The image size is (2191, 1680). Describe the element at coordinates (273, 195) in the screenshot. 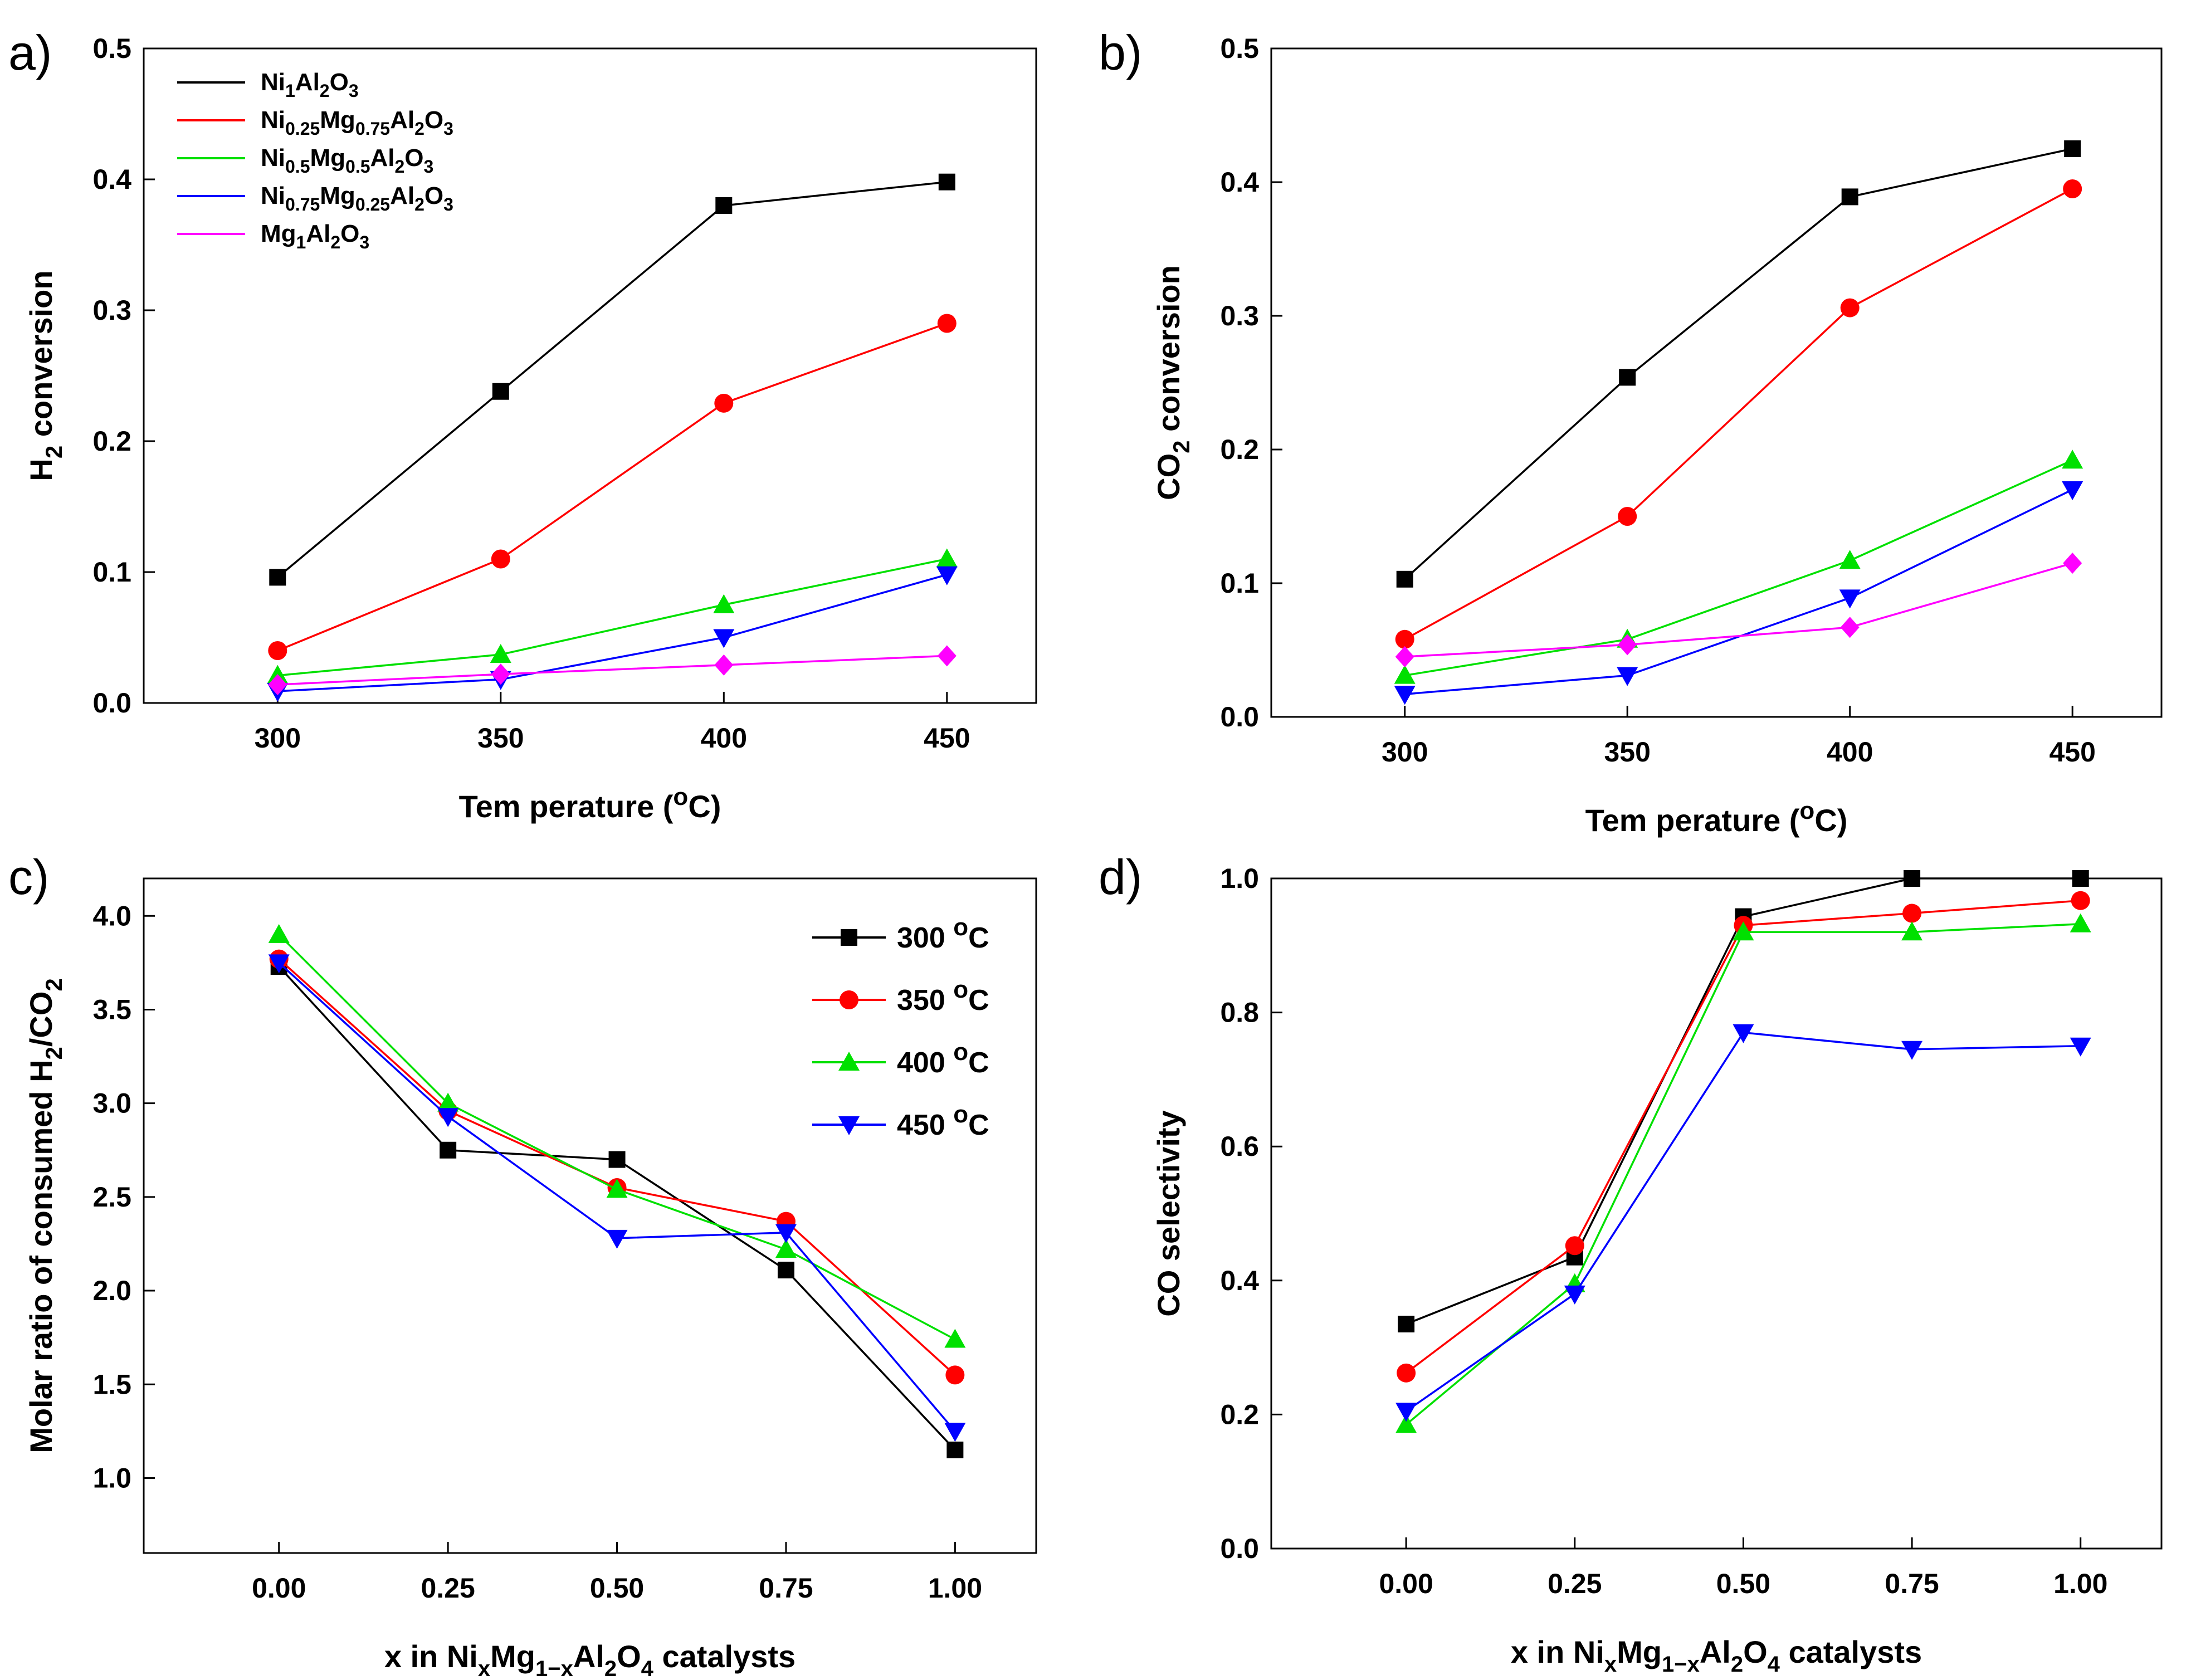

I see `legend-entry-text: Ni` at that location.